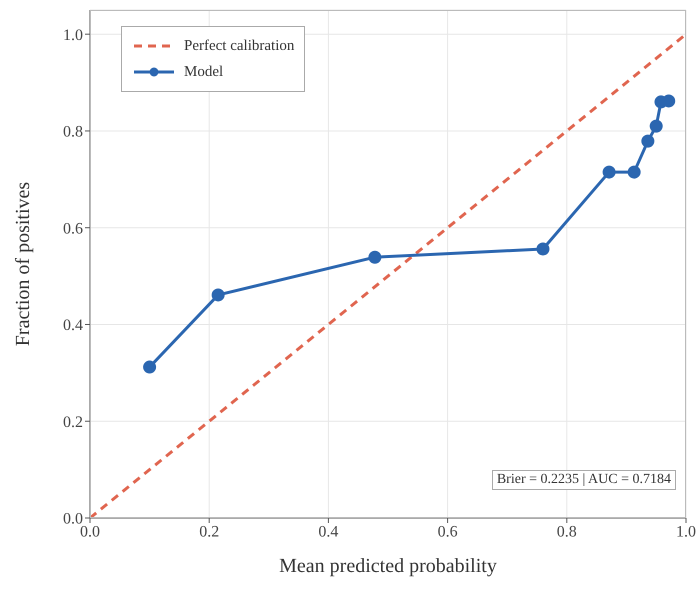  I want to click on annotation: Brier = 0.2235 | AUC = 0.7184, so click(584, 480).